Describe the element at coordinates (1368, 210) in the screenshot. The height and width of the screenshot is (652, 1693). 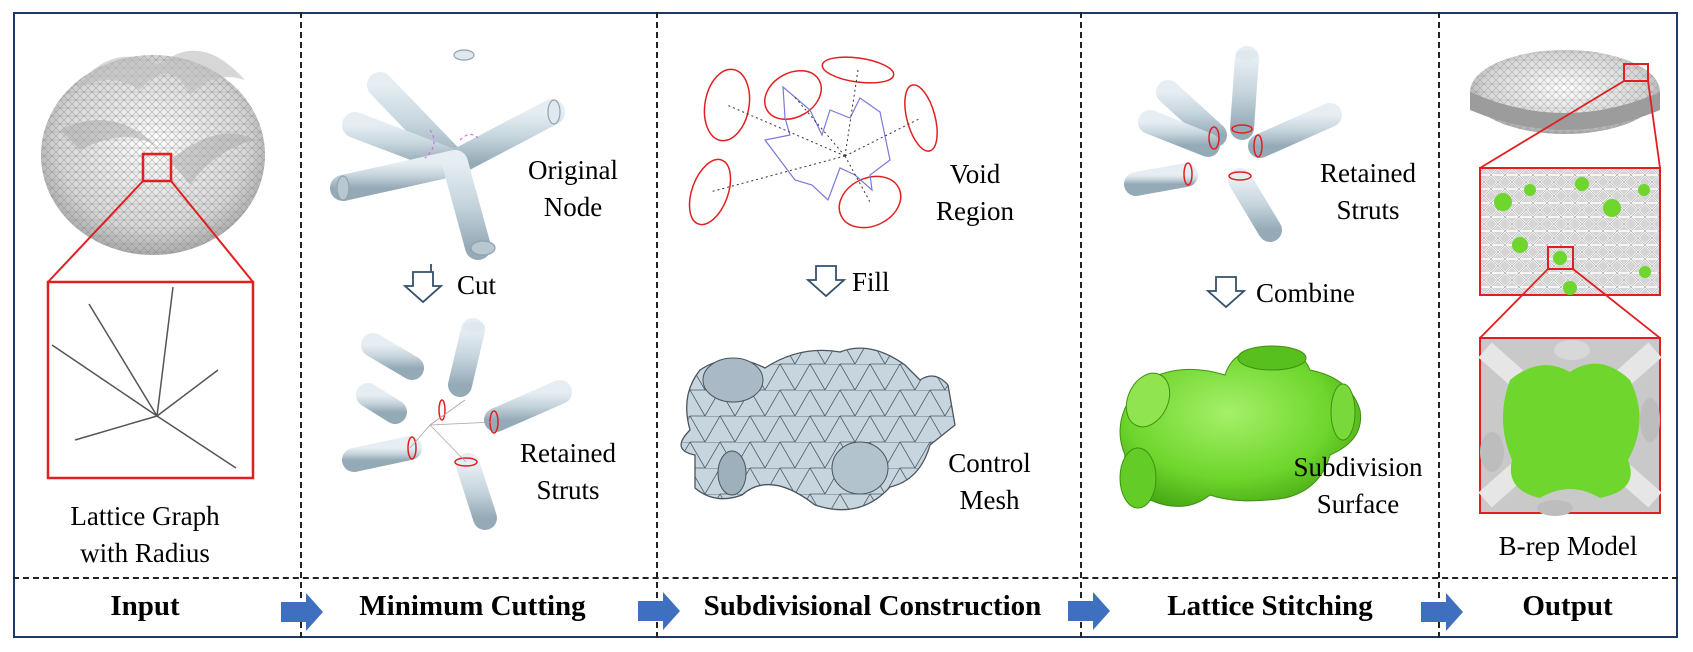
I see `retained-struts2-line2: Struts` at that location.